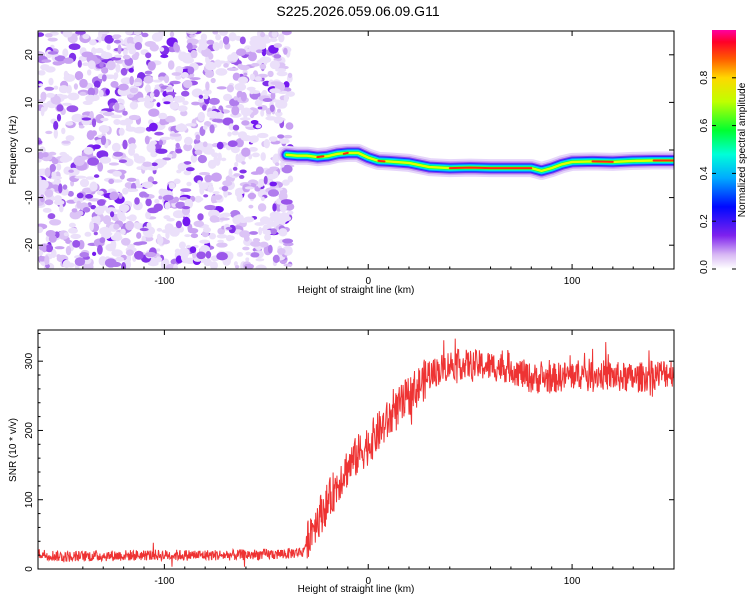 The image size is (750, 600). Describe the element at coordinates (13, 450) in the screenshot. I see `snr-ylabel: SNR (10 * v/v)` at that location.